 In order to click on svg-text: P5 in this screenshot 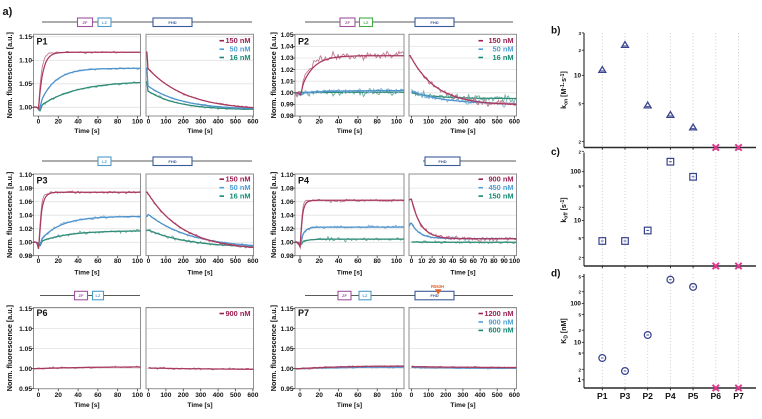, I will do `click(693, 396)`.